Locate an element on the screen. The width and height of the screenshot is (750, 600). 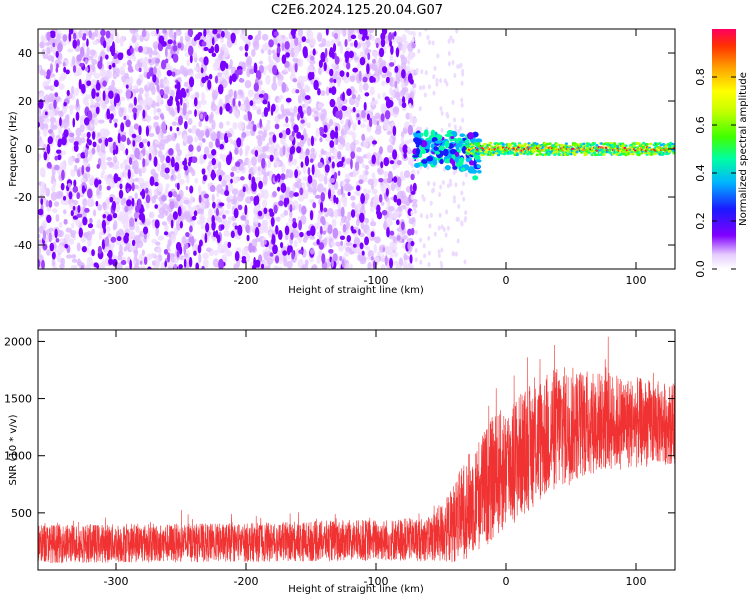
snr-x-label: Height of straight line (km) is located at coordinates (356, 589).